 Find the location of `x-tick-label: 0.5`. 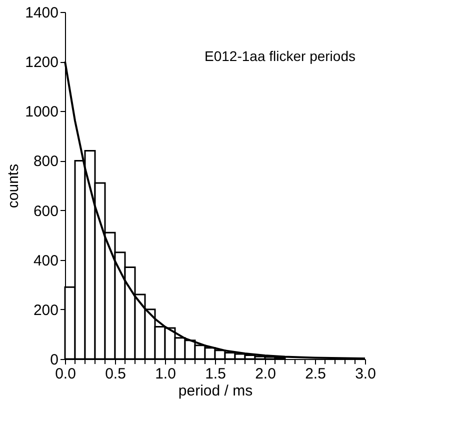

x-tick-label: 0.5 is located at coordinates (115, 374).